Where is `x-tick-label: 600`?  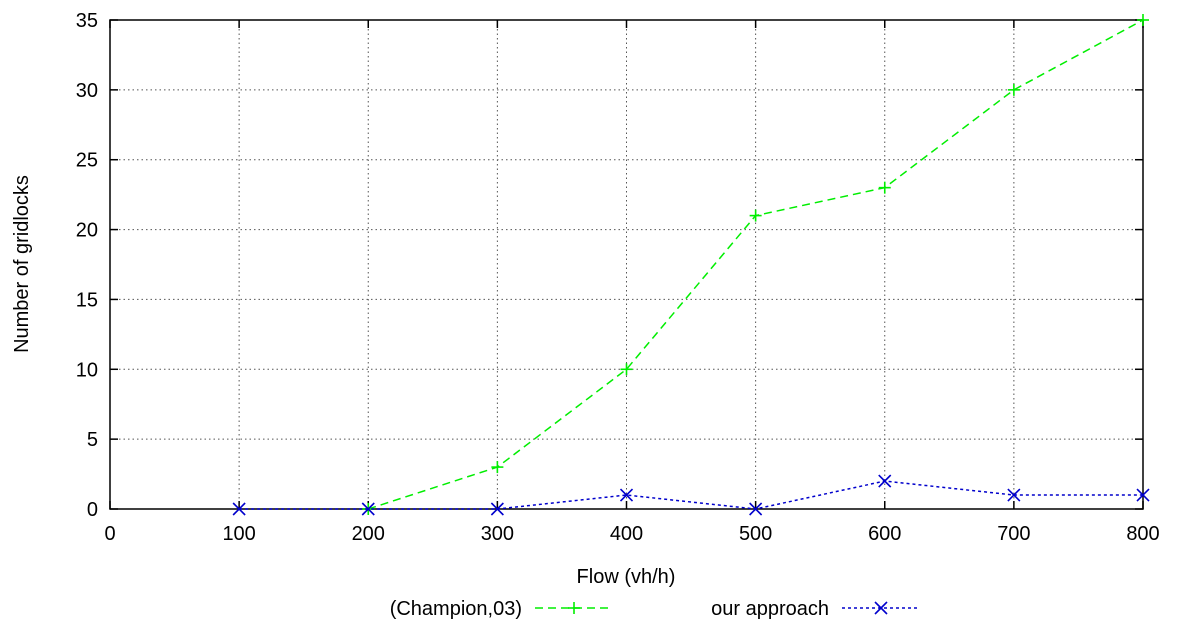
x-tick-label: 600 is located at coordinates (884, 534).